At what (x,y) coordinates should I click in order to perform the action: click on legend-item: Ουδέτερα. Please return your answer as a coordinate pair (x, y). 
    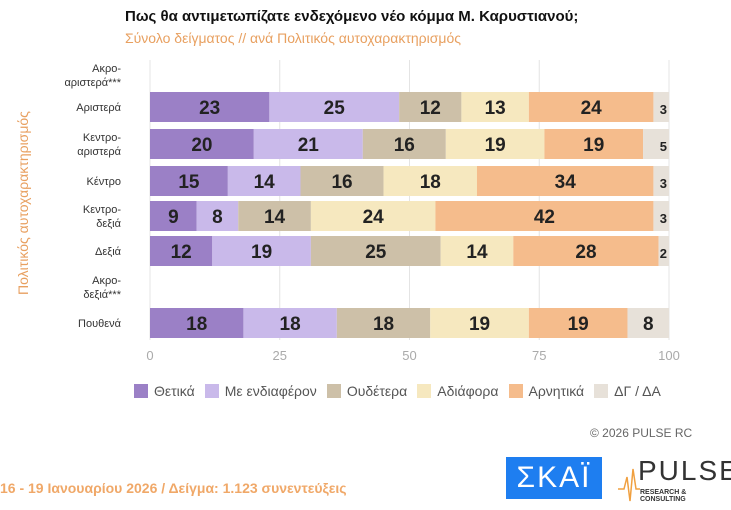
    Looking at the image, I should click on (367, 391).